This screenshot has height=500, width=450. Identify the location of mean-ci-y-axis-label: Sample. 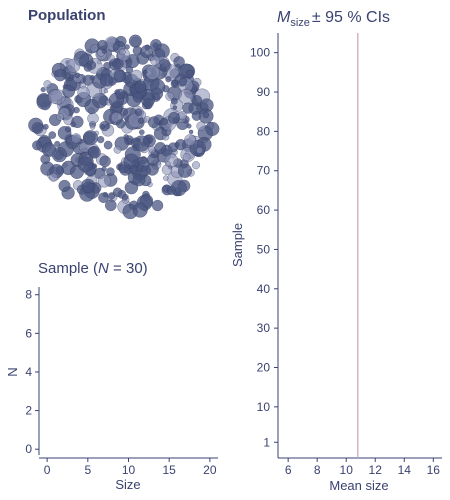
(237, 245).